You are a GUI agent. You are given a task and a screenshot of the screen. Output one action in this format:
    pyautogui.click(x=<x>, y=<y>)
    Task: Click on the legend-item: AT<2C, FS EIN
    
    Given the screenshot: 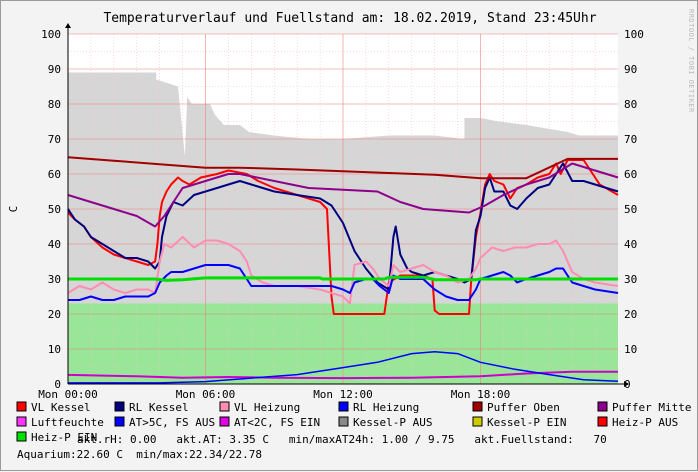 What is the action you would take?
    pyautogui.click(x=269, y=422)
    